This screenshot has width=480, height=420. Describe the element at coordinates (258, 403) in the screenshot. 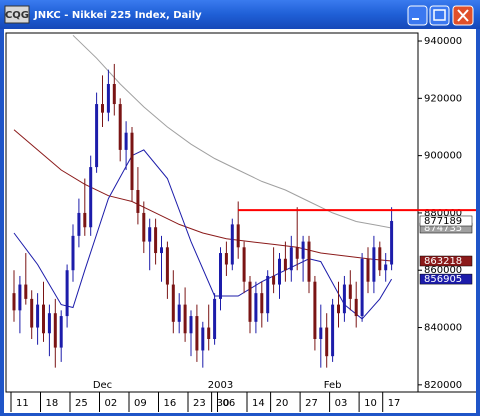

I see `x-tick-label: 14` at that location.